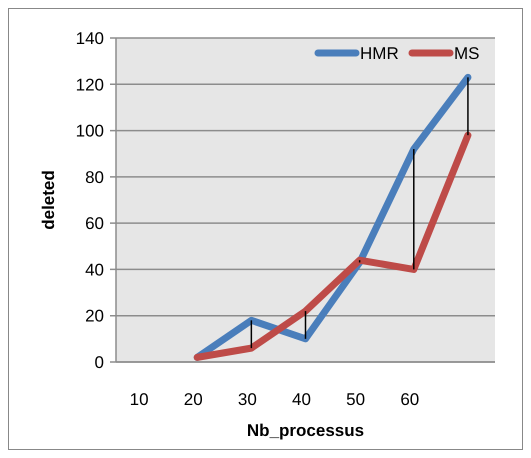  I want to click on x-tick-label: 60, so click(410, 399).